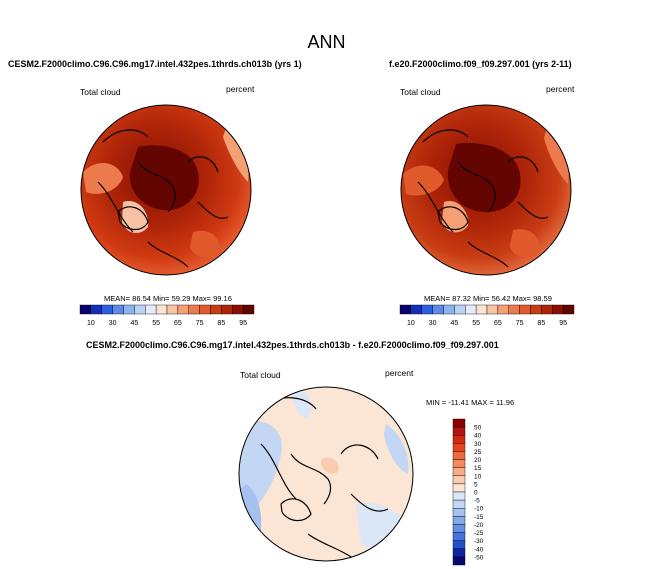 Image resolution: width=653 pixels, height=569 pixels. What do you see at coordinates (459, 402) in the screenshot?
I see `panel3-min-value: -11.41` at bounding box center [459, 402].